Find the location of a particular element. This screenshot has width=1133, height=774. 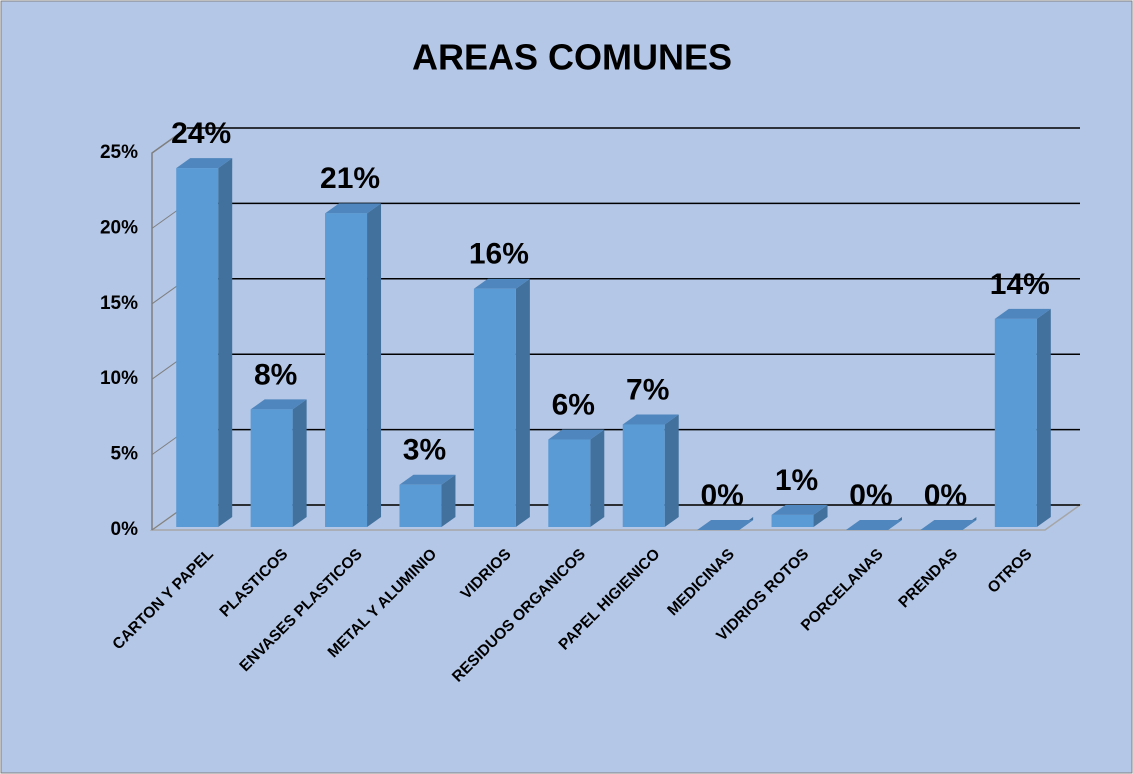

data-label: 8% is located at coordinates (275, 374).